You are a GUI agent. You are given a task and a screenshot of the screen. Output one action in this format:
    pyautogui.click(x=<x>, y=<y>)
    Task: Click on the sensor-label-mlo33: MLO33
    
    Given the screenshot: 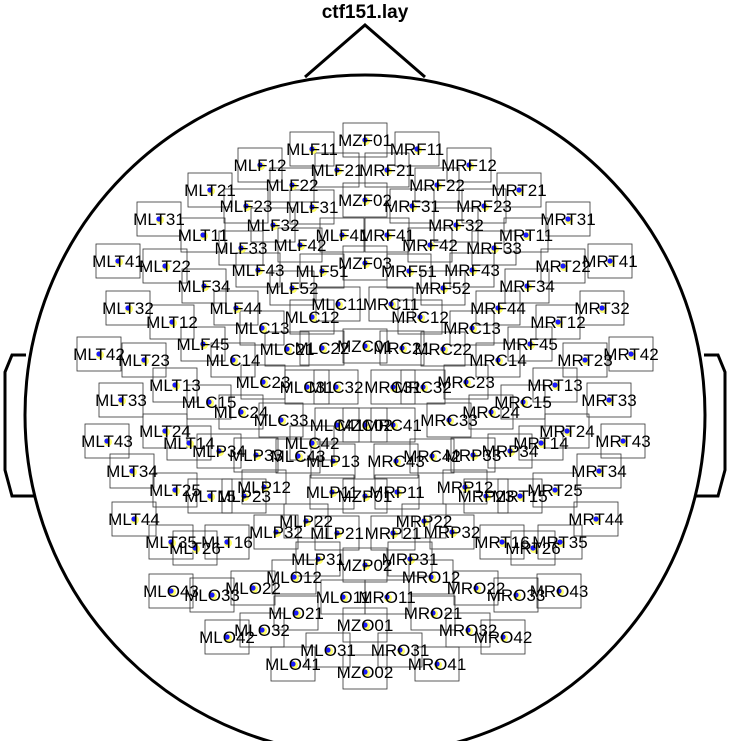 What is the action you would take?
    pyautogui.click(x=212, y=595)
    